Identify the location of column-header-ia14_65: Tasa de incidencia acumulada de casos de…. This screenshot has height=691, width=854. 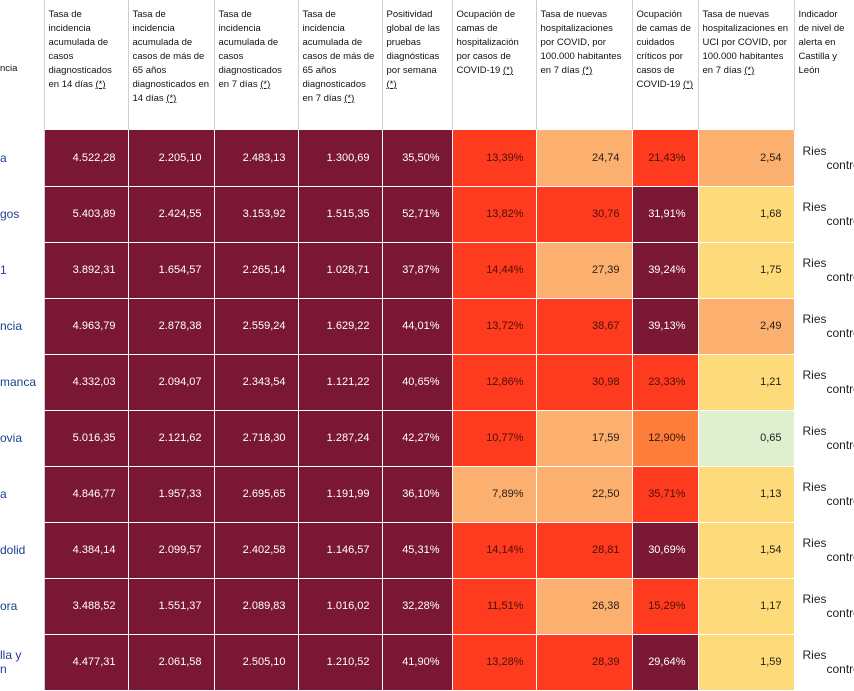
(171, 65).